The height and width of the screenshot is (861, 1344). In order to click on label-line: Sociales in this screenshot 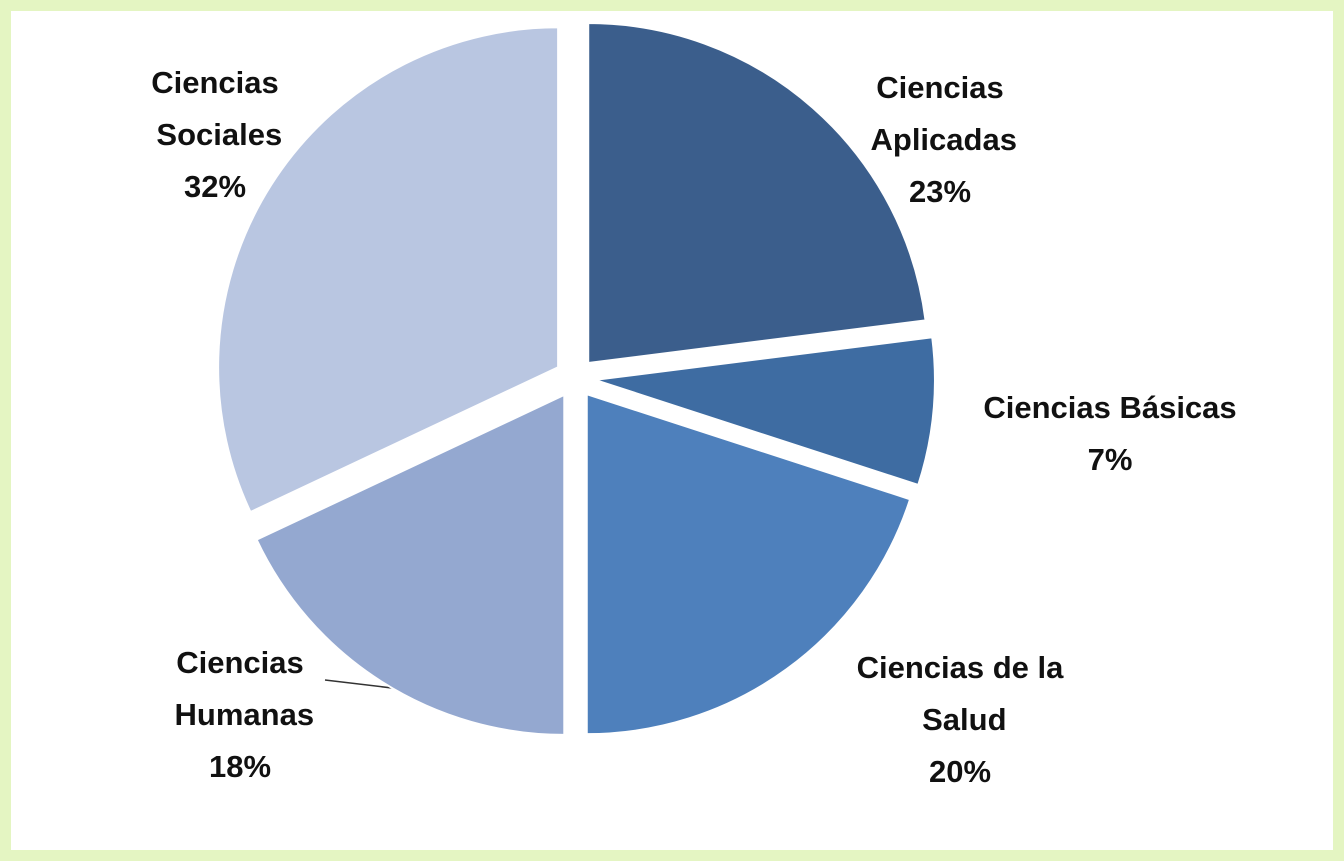, I will do `click(215, 134)`.